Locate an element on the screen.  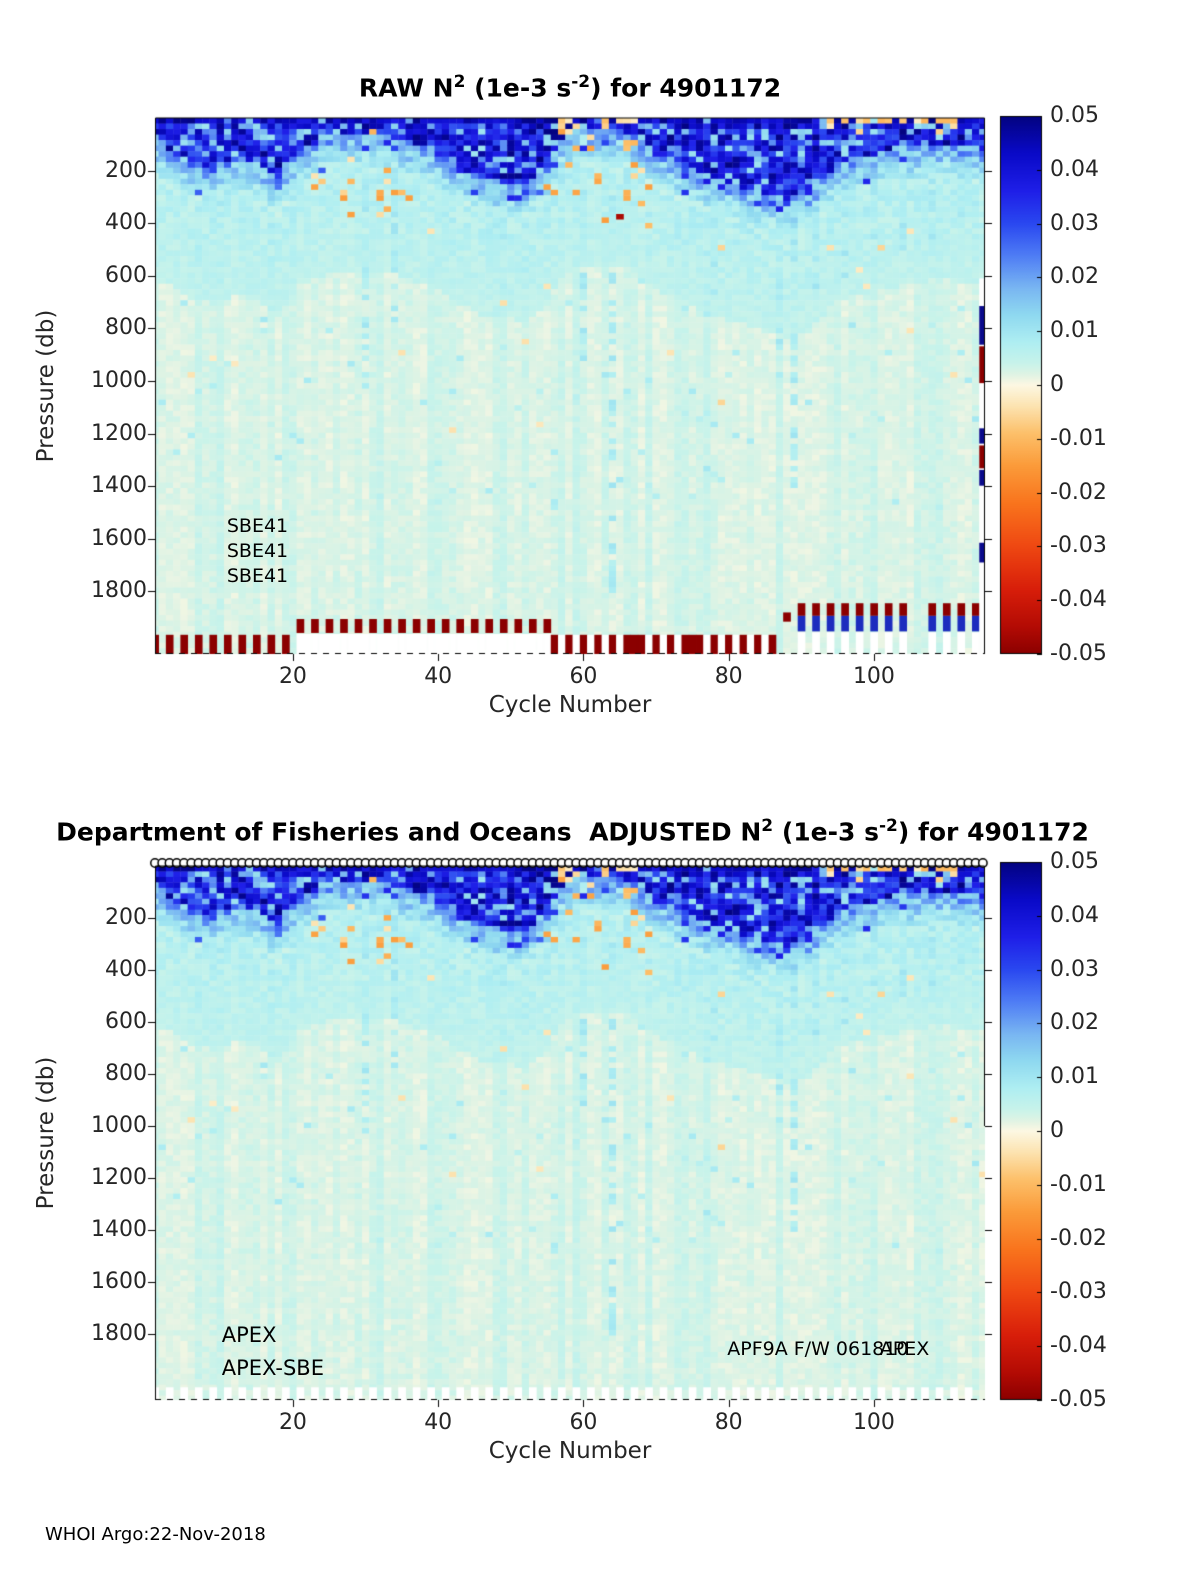
cycle-axis-label-adjusted: Cycle Number is located at coordinates (570, 1451).